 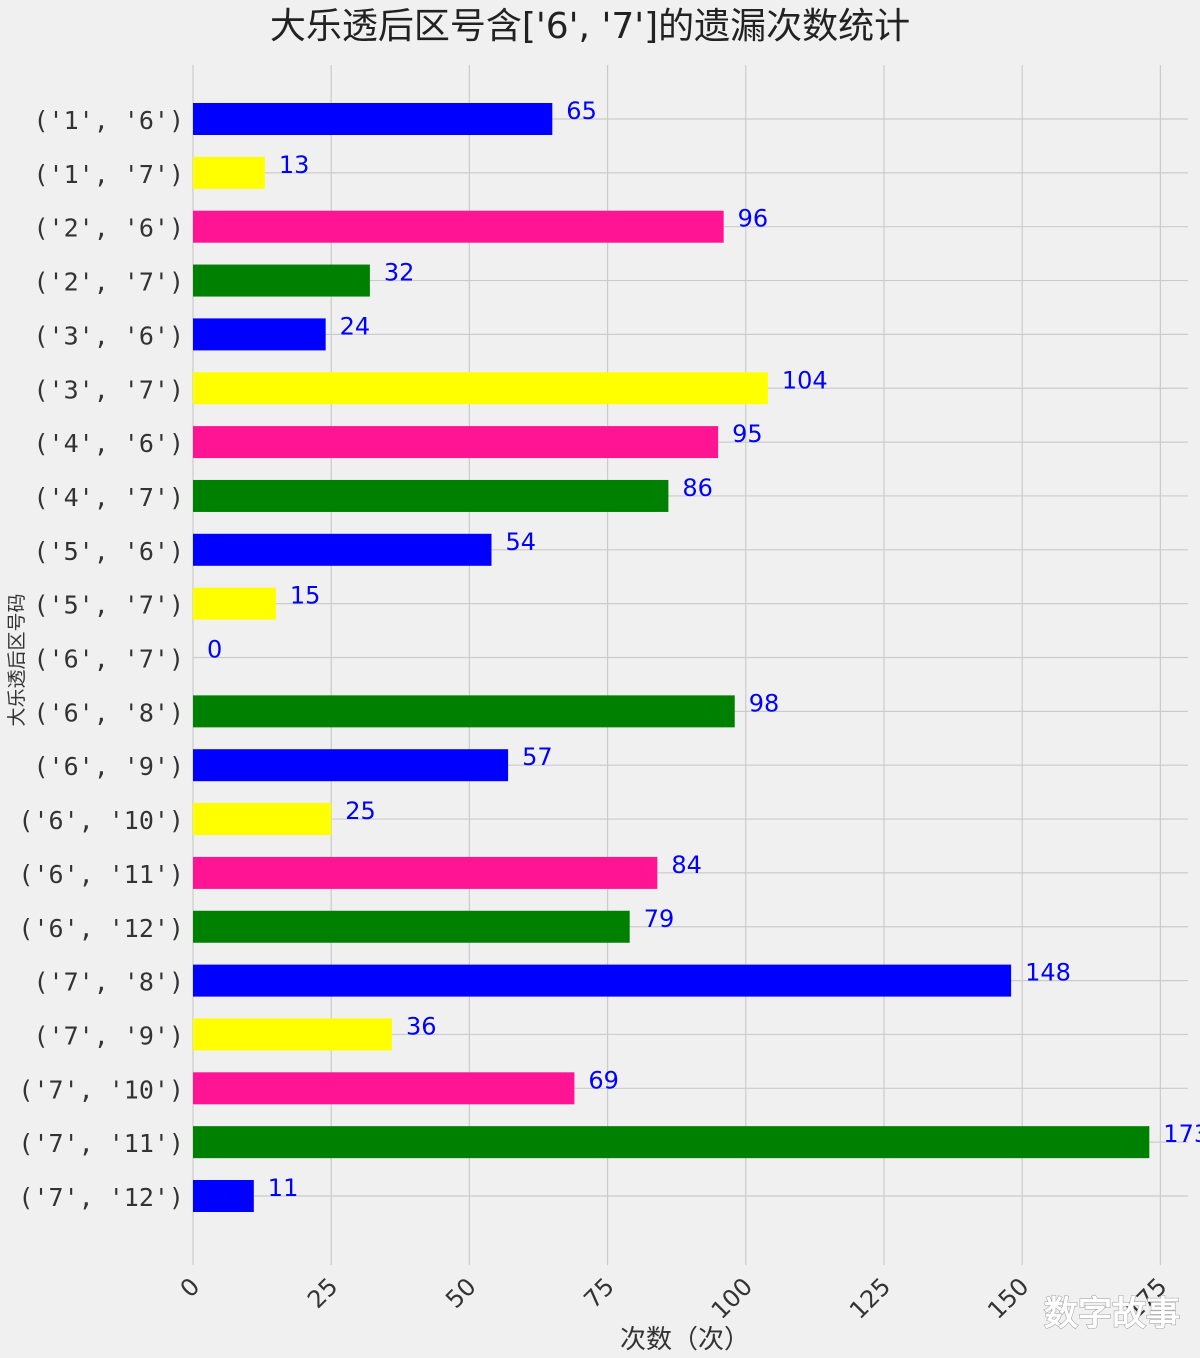 I want to click on y-tick-label: ('5', '6'), so click(x=108, y=551).